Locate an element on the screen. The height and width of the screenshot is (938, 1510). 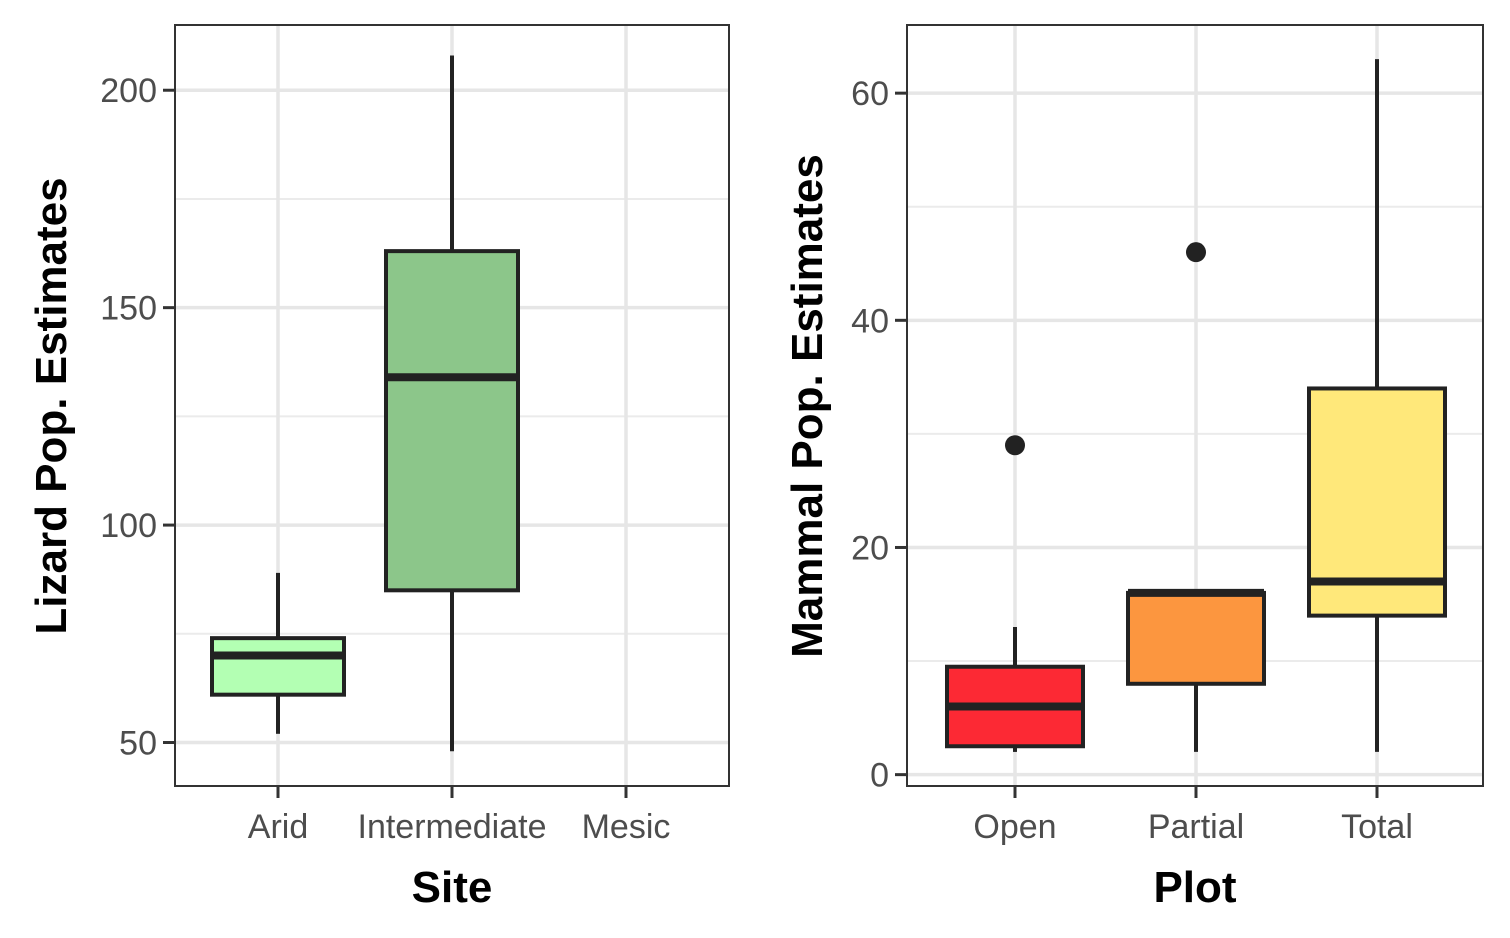
lizard-box-intermediate is located at coordinates (452, 403).